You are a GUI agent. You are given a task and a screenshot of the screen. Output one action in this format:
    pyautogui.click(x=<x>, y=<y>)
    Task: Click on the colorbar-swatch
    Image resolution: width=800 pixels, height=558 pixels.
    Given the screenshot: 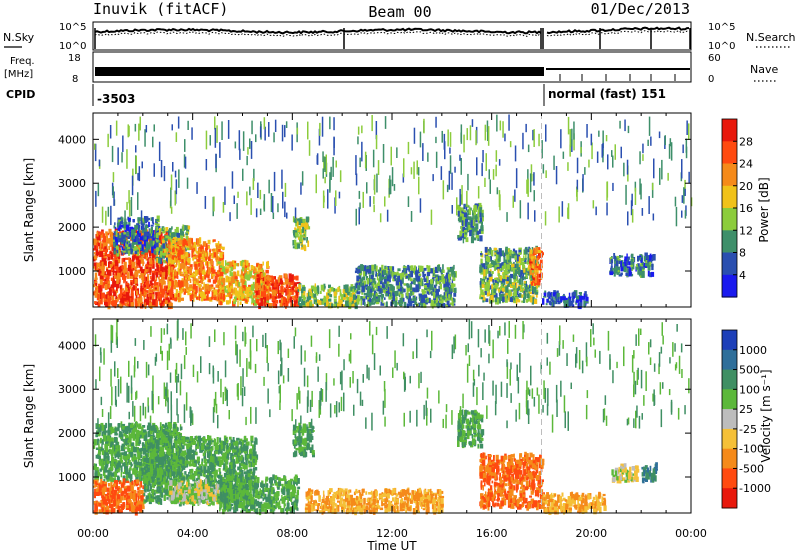 What is the action you would take?
    pyautogui.click(x=729, y=241)
    